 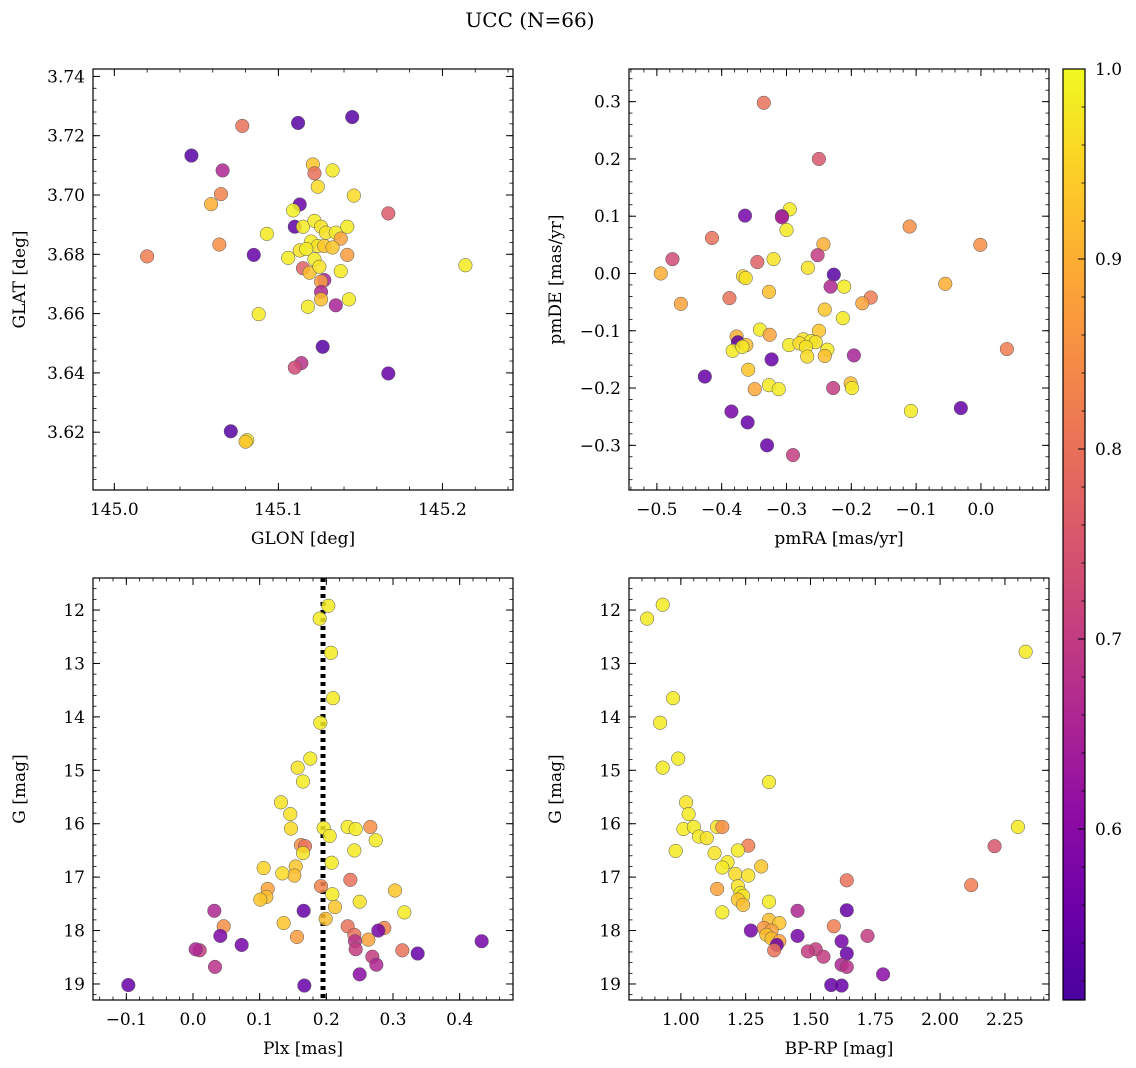 I want to click on y-tick-label: 13, so click(x=74, y=664).